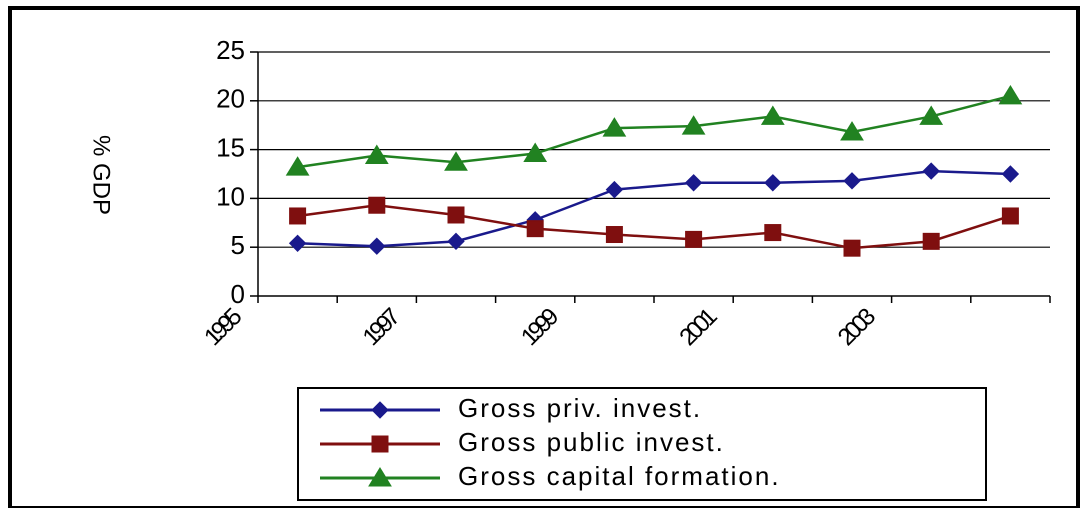 Image resolution: width=1086 pixels, height=513 pixels. What do you see at coordinates (580, 408) in the screenshot?
I see `legend-label: Gross priv. invest.` at bounding box center [580, 408].